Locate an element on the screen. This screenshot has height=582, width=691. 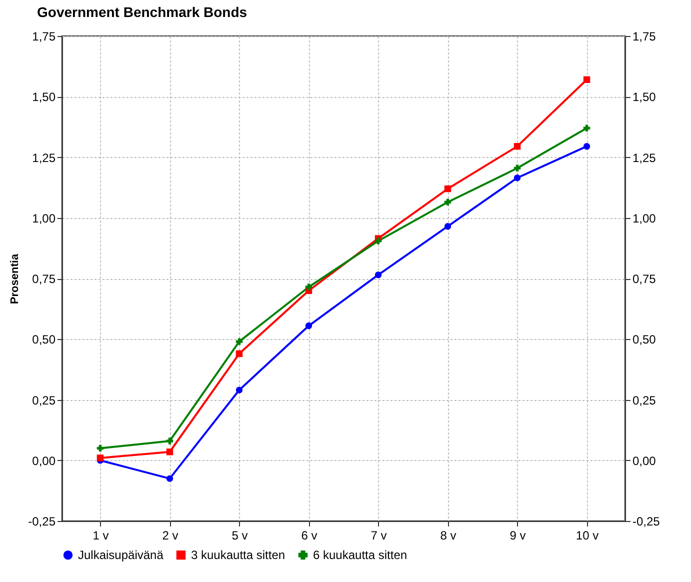
y2-tick-label: 1,50 is located at coordinates (644, 97).